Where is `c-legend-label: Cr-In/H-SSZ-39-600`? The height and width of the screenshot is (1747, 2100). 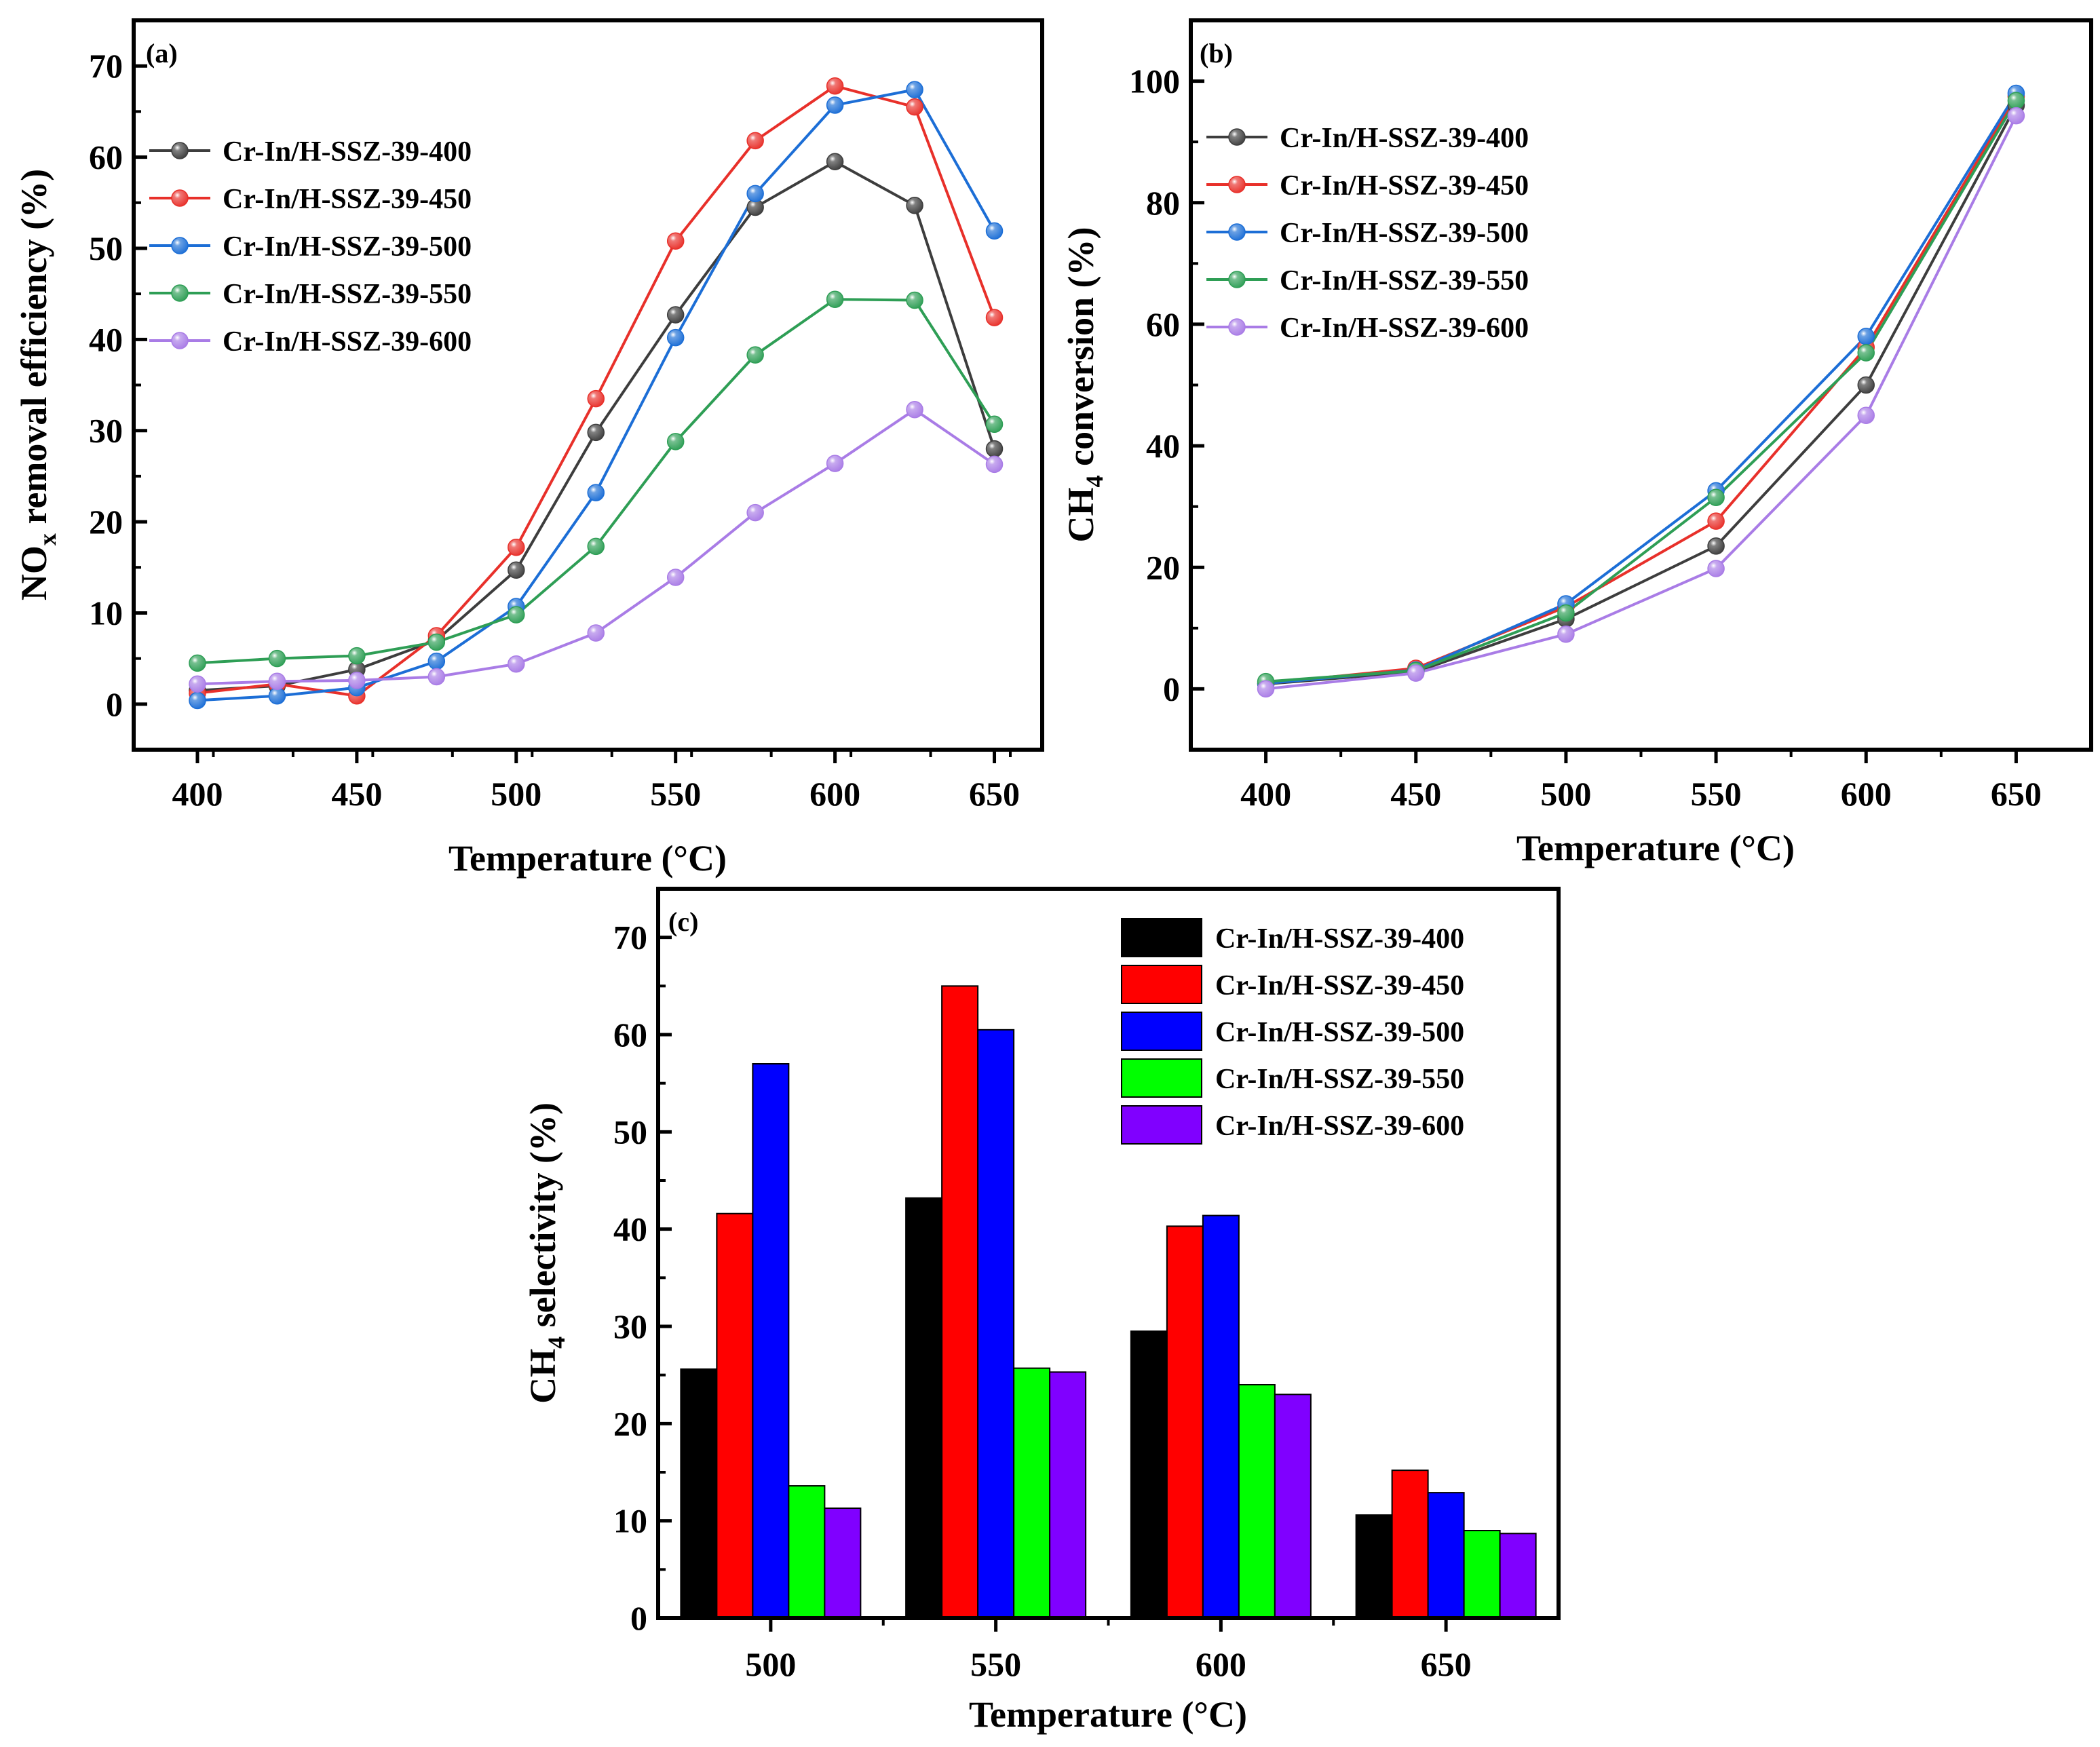
c-legend-label: Cr-In/H-SSZ-39-600 is located at coordinates (1339, 1126).